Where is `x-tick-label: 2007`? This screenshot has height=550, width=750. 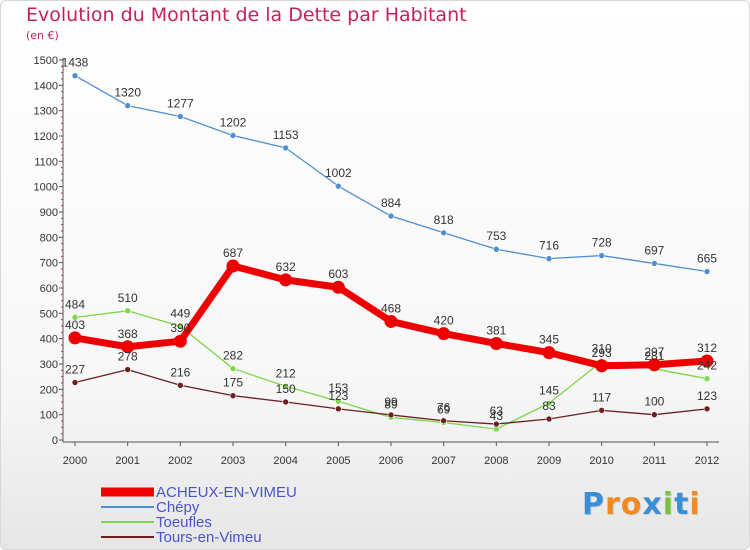 x-tick-label: 2007 is located at coordinates (443, 461).